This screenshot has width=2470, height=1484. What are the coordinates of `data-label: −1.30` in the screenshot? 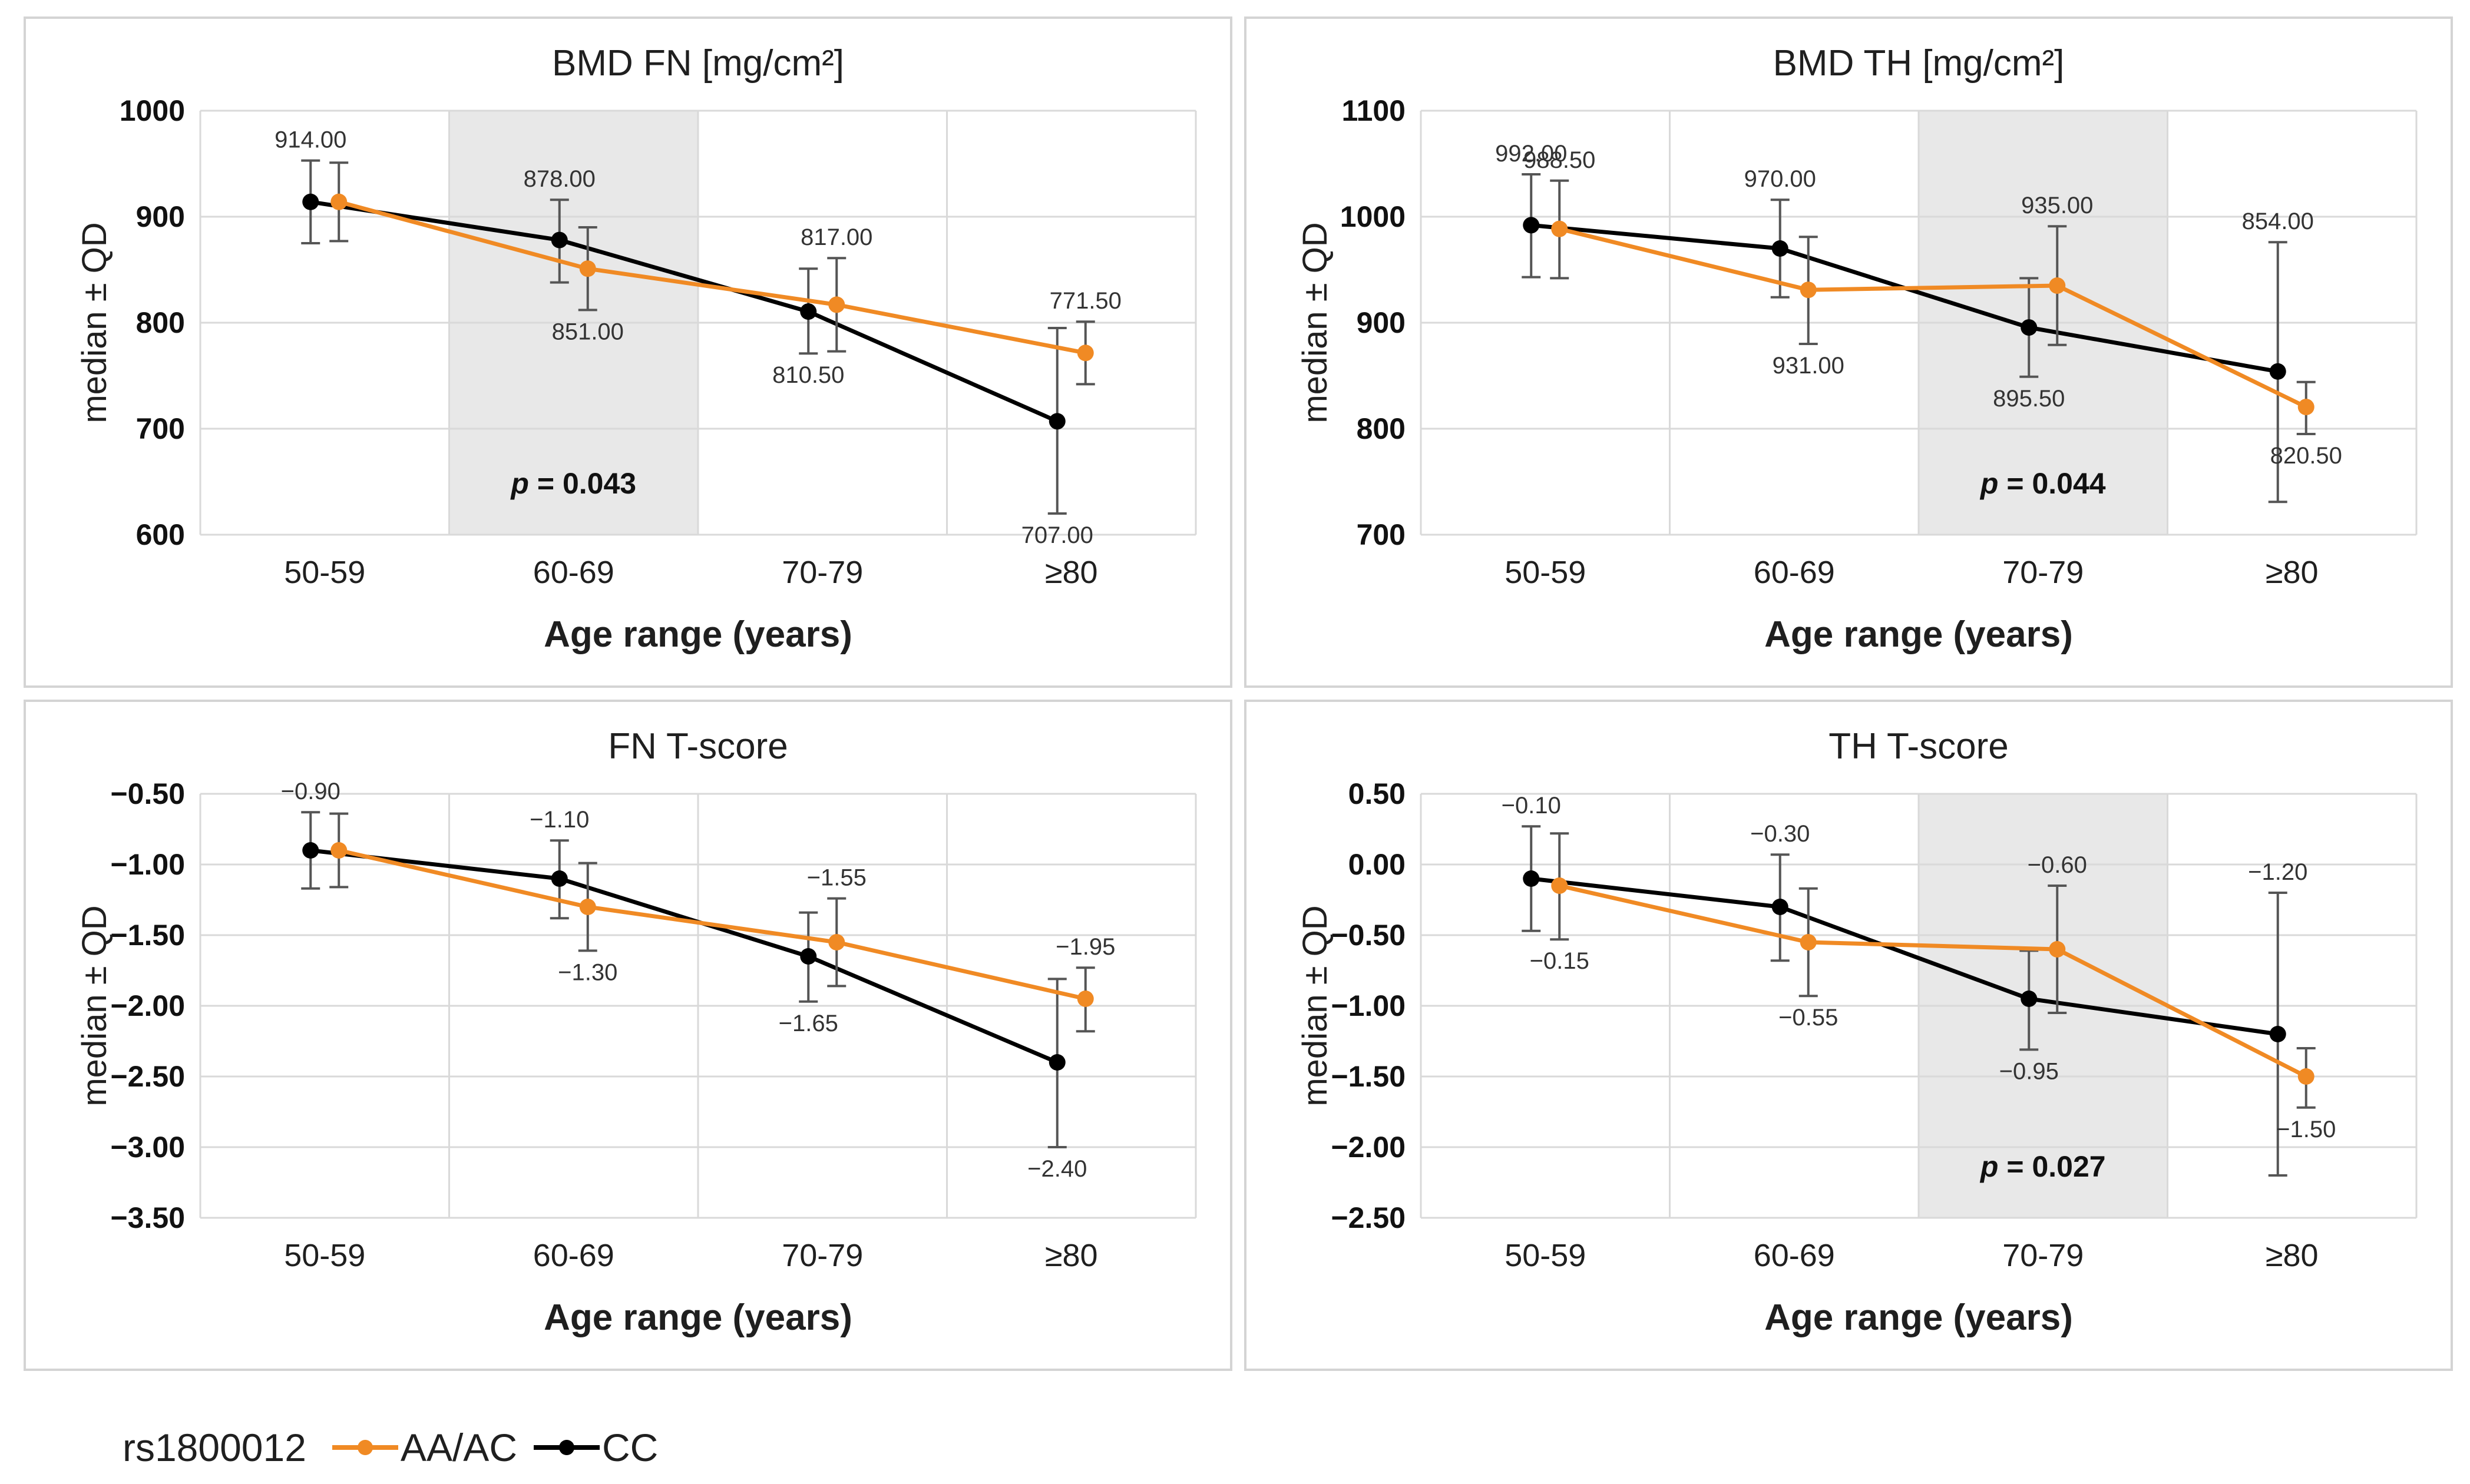 It's located at (587, 972).